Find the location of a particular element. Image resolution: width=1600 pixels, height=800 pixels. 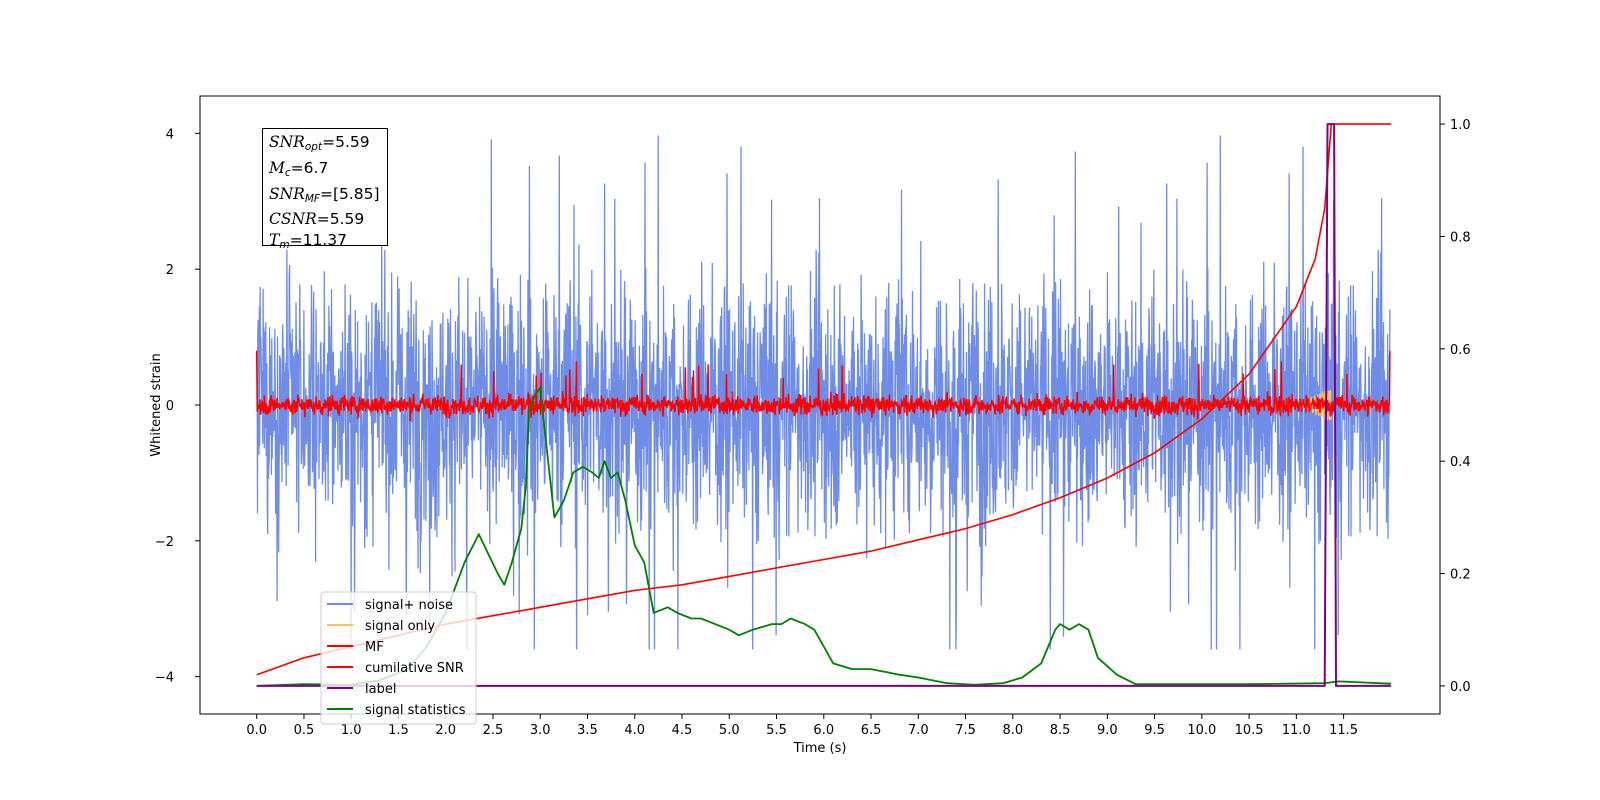

x-tick-label: 10.0 is located at coordinates (1201, 730).